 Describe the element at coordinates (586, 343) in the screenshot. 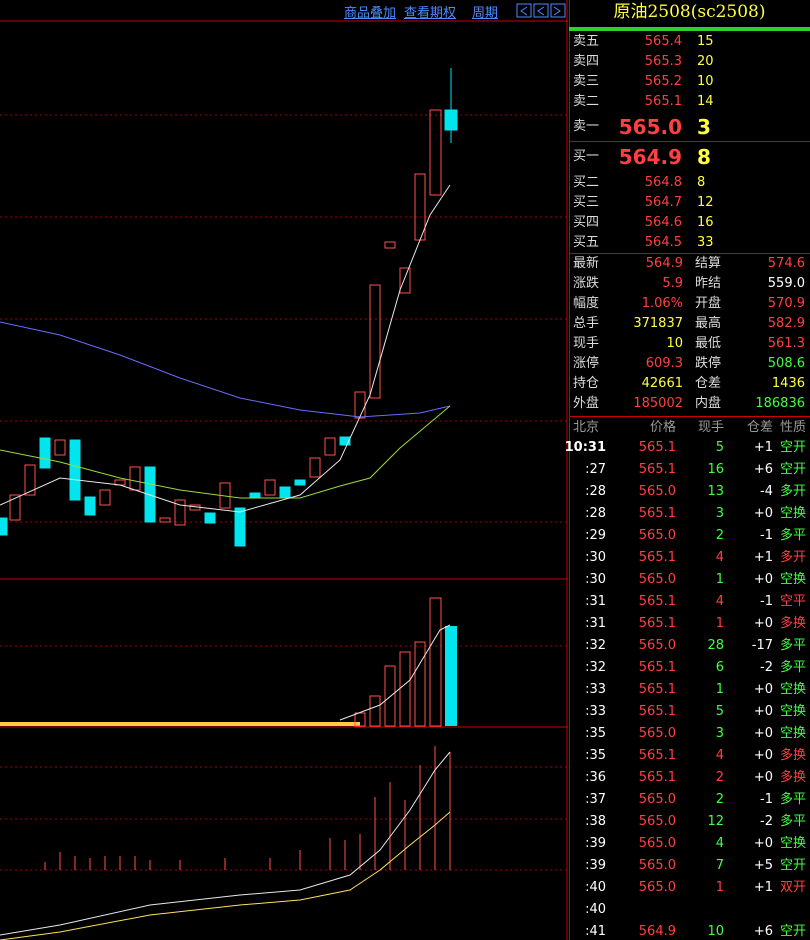

I see `stat-label: 现手` at that location.